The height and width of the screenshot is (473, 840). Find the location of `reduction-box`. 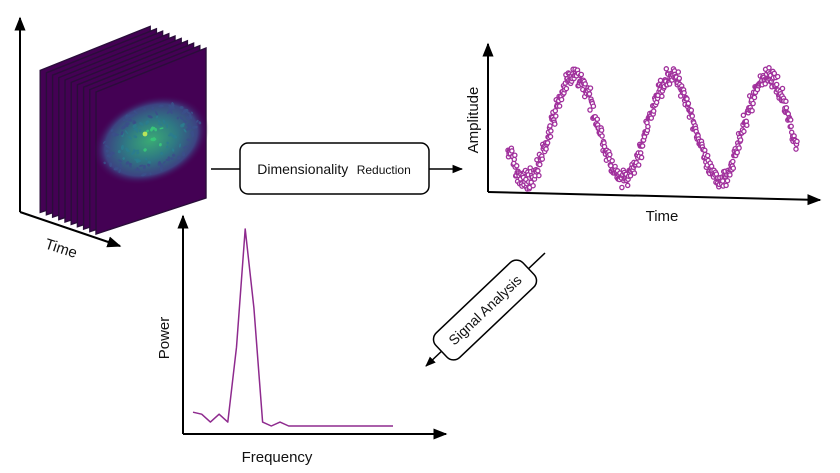

reduction-box is located at coordinates (334, 168).